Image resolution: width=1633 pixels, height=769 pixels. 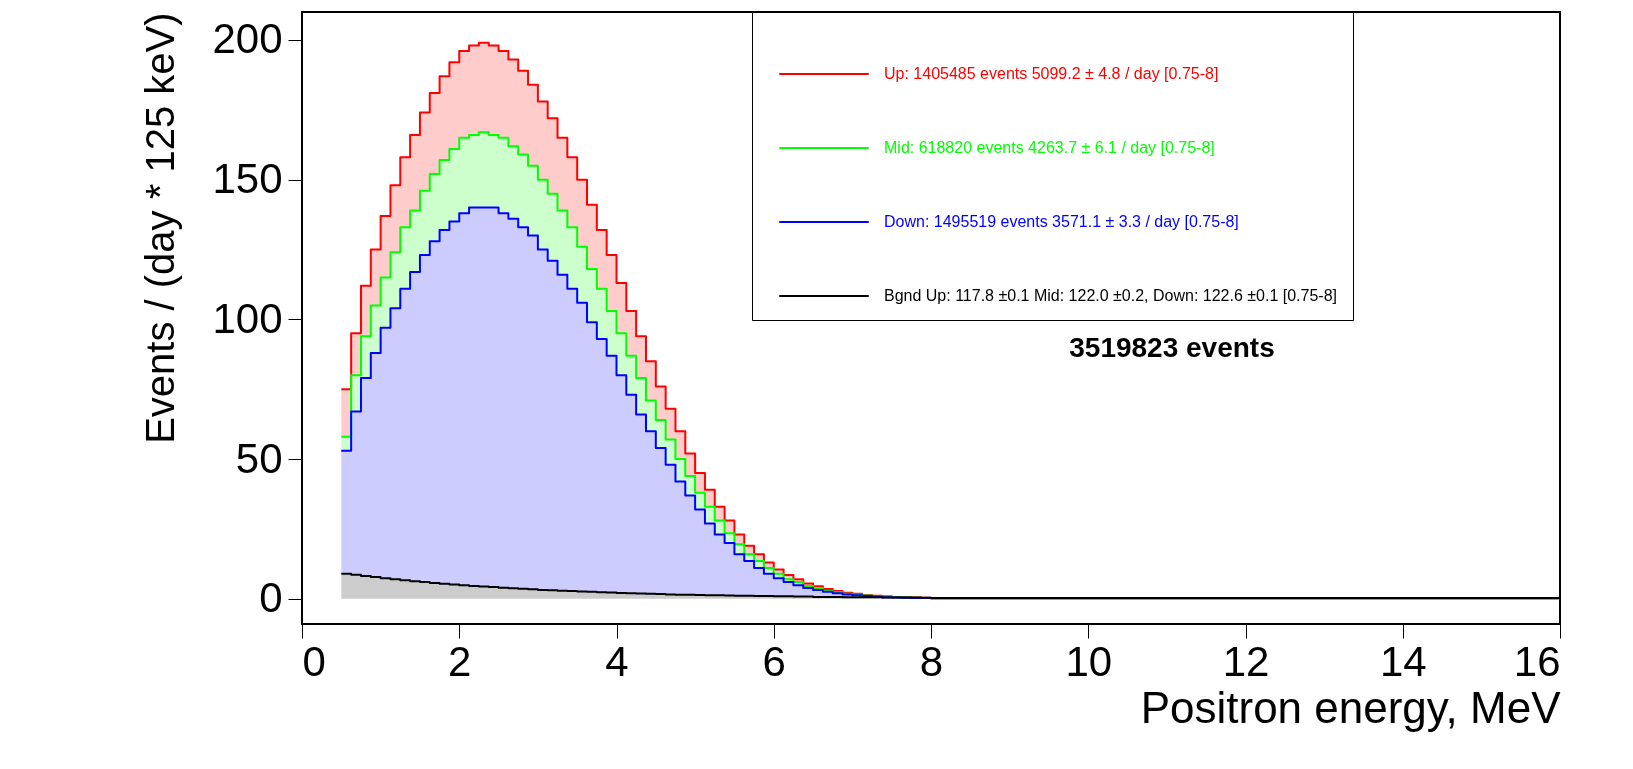 What do you see at coordinates (1089, 661) in the screenshot?
I see `x-tick-label: 10` at bounding box center [1089, 661].